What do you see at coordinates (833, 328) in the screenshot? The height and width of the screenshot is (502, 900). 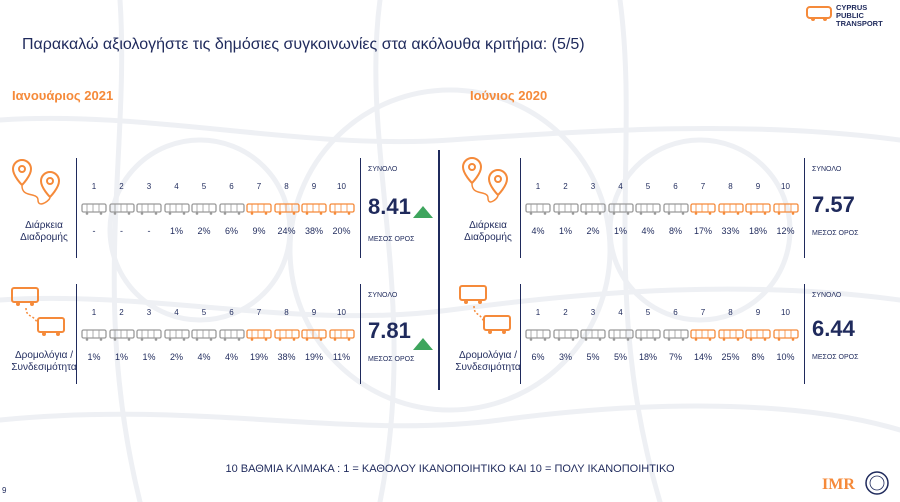 I see `mean-value: 6.44` at bounding box center [833, 328].